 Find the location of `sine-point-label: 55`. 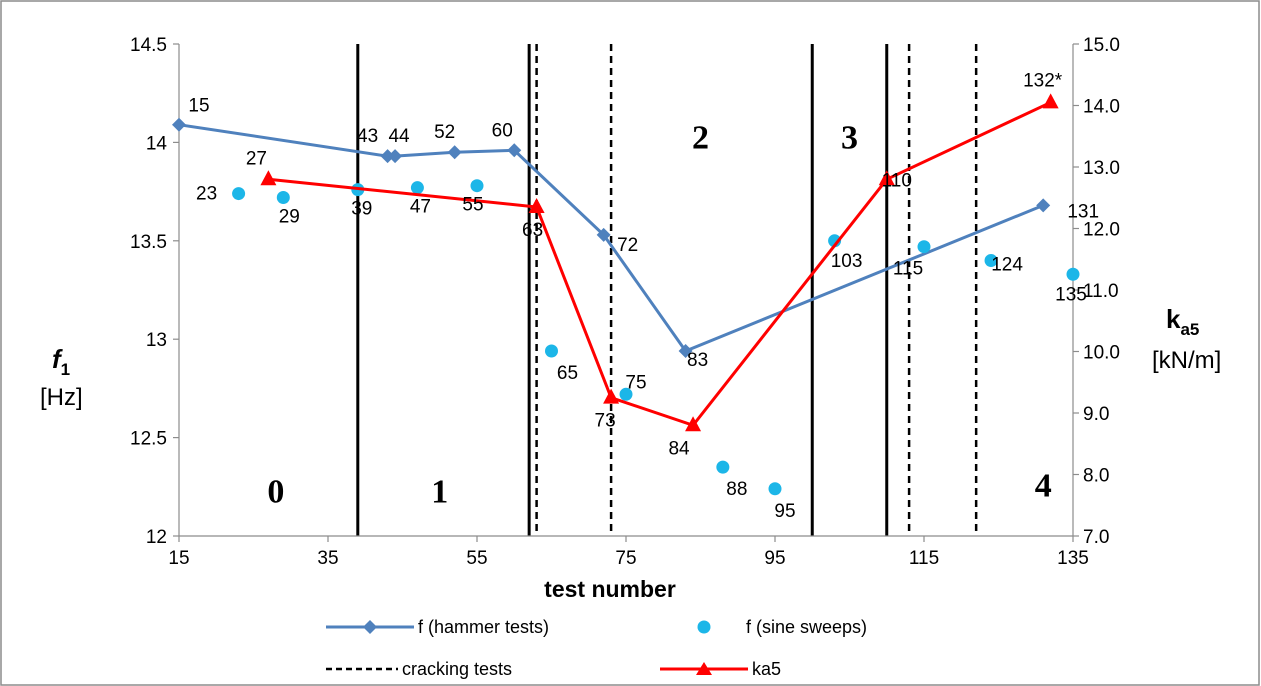

sine-point-label: 55 is located at coordinates (472, 205).